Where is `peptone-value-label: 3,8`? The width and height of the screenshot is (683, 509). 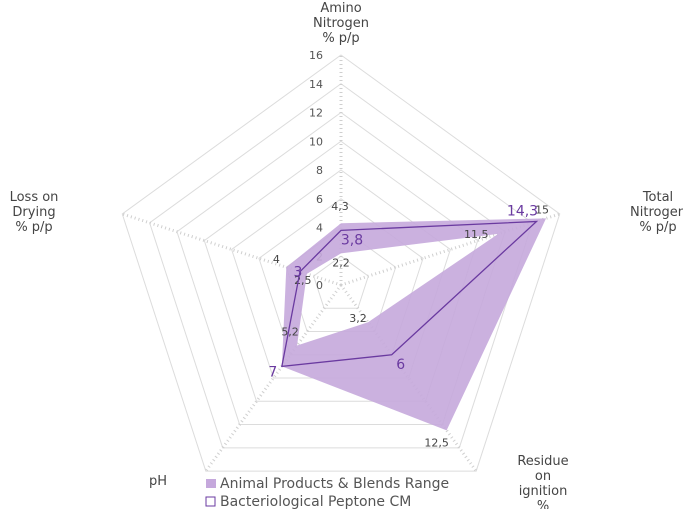
peptone-value-label: 3,8 is located at coordinates (352, 240).